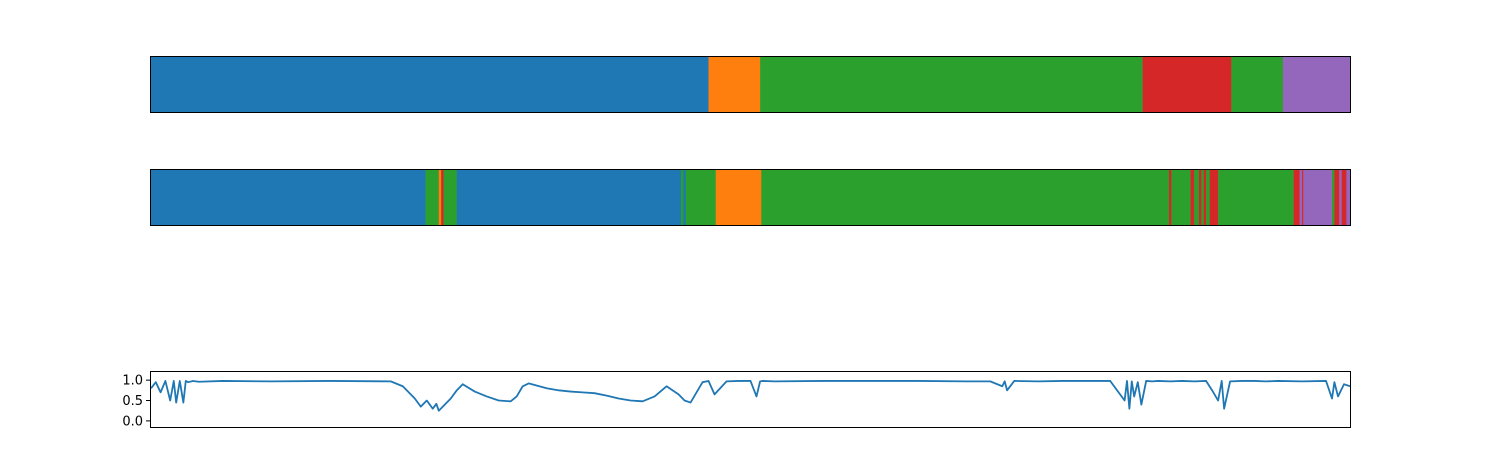 The width and height of the screenshot is (1500, 450). Describe the element at coordinates (132, 381) in the screenshot. I see `y-tick-label: 1.0` at that location.